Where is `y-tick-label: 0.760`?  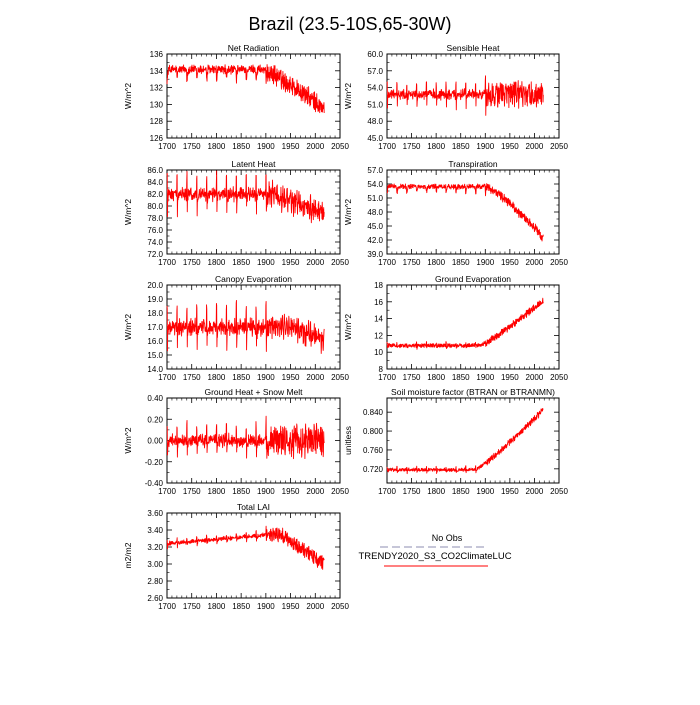 y-tick-label: 0.760 is located at coordinates (373, 450).